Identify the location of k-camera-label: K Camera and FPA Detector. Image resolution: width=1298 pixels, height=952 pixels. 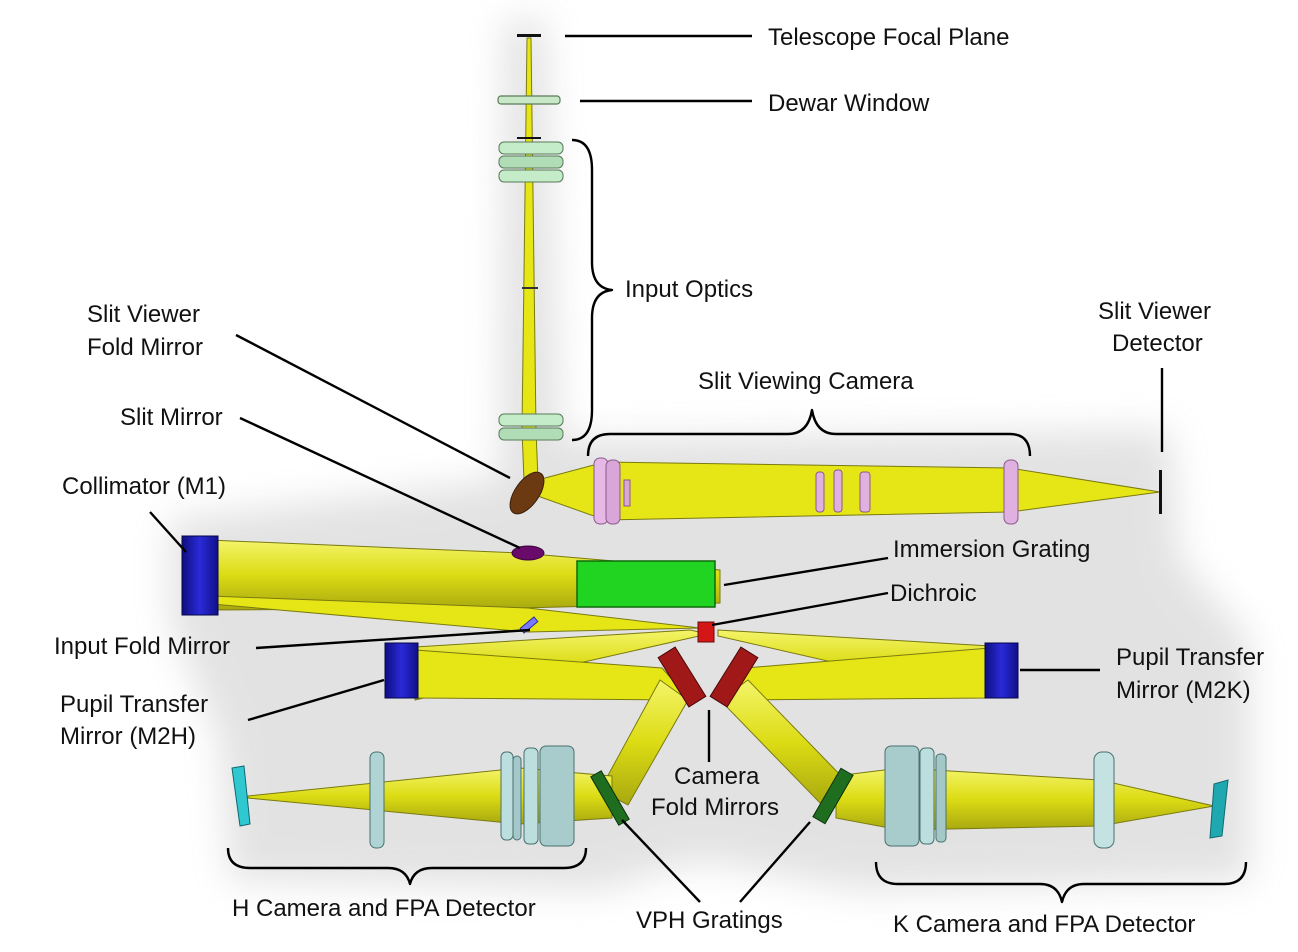
(1044, 924).